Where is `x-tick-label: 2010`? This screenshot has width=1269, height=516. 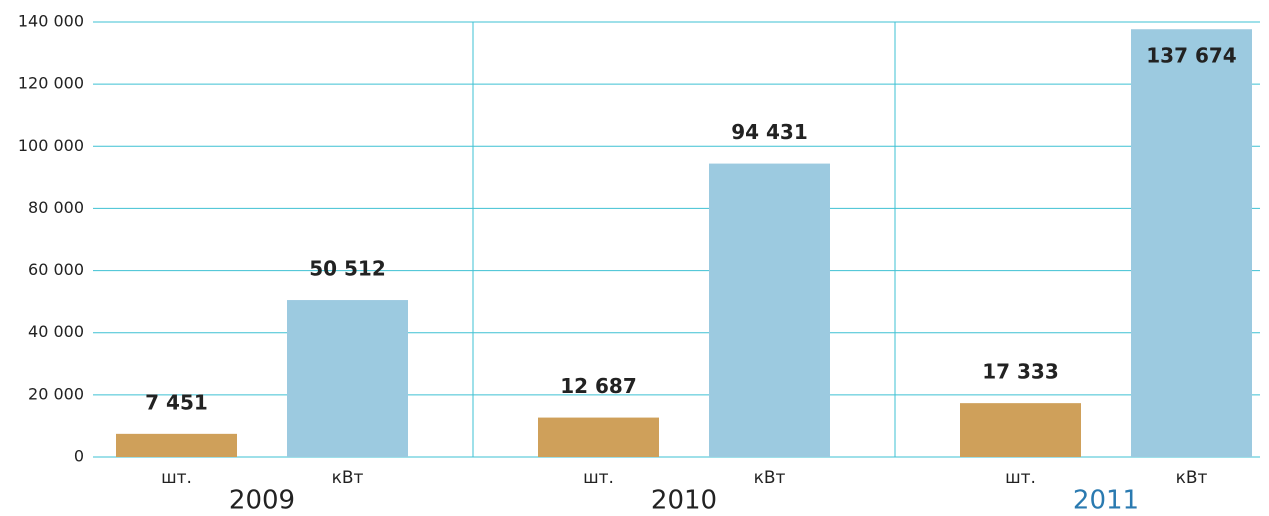
x-tick-label: 2010 is located at coordinates (684, 501).